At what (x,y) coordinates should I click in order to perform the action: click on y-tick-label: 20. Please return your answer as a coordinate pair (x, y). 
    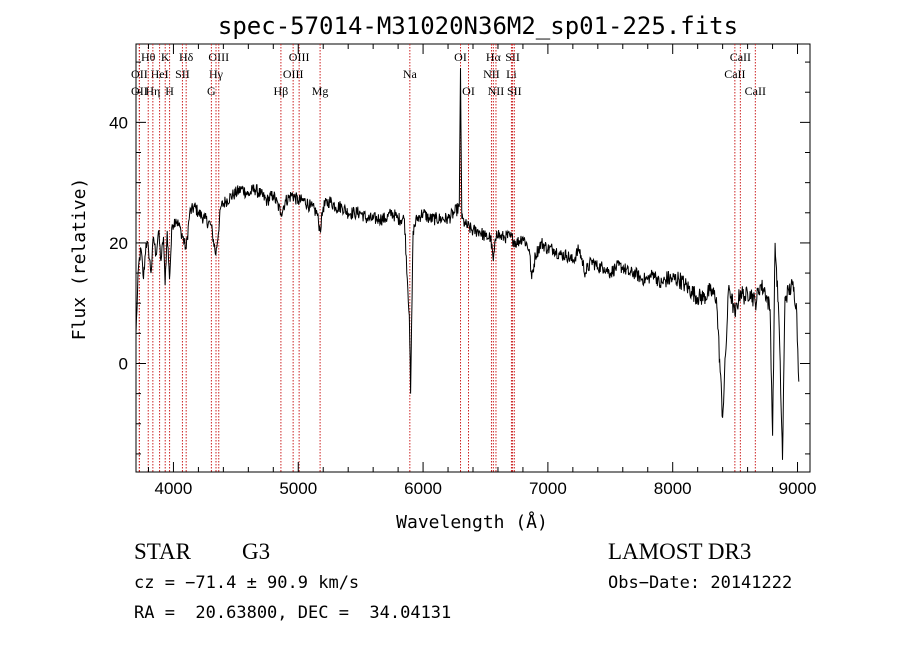
    Looking at the image, I should click on (118, 243).